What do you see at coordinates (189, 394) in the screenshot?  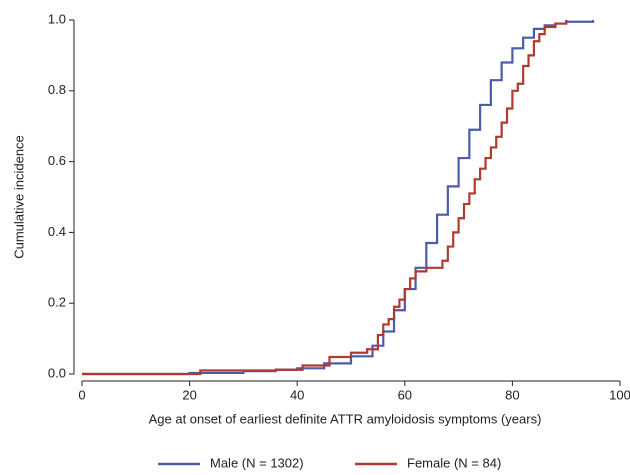 I see `x-tick-label: 20` at bounding box center [189, 394].